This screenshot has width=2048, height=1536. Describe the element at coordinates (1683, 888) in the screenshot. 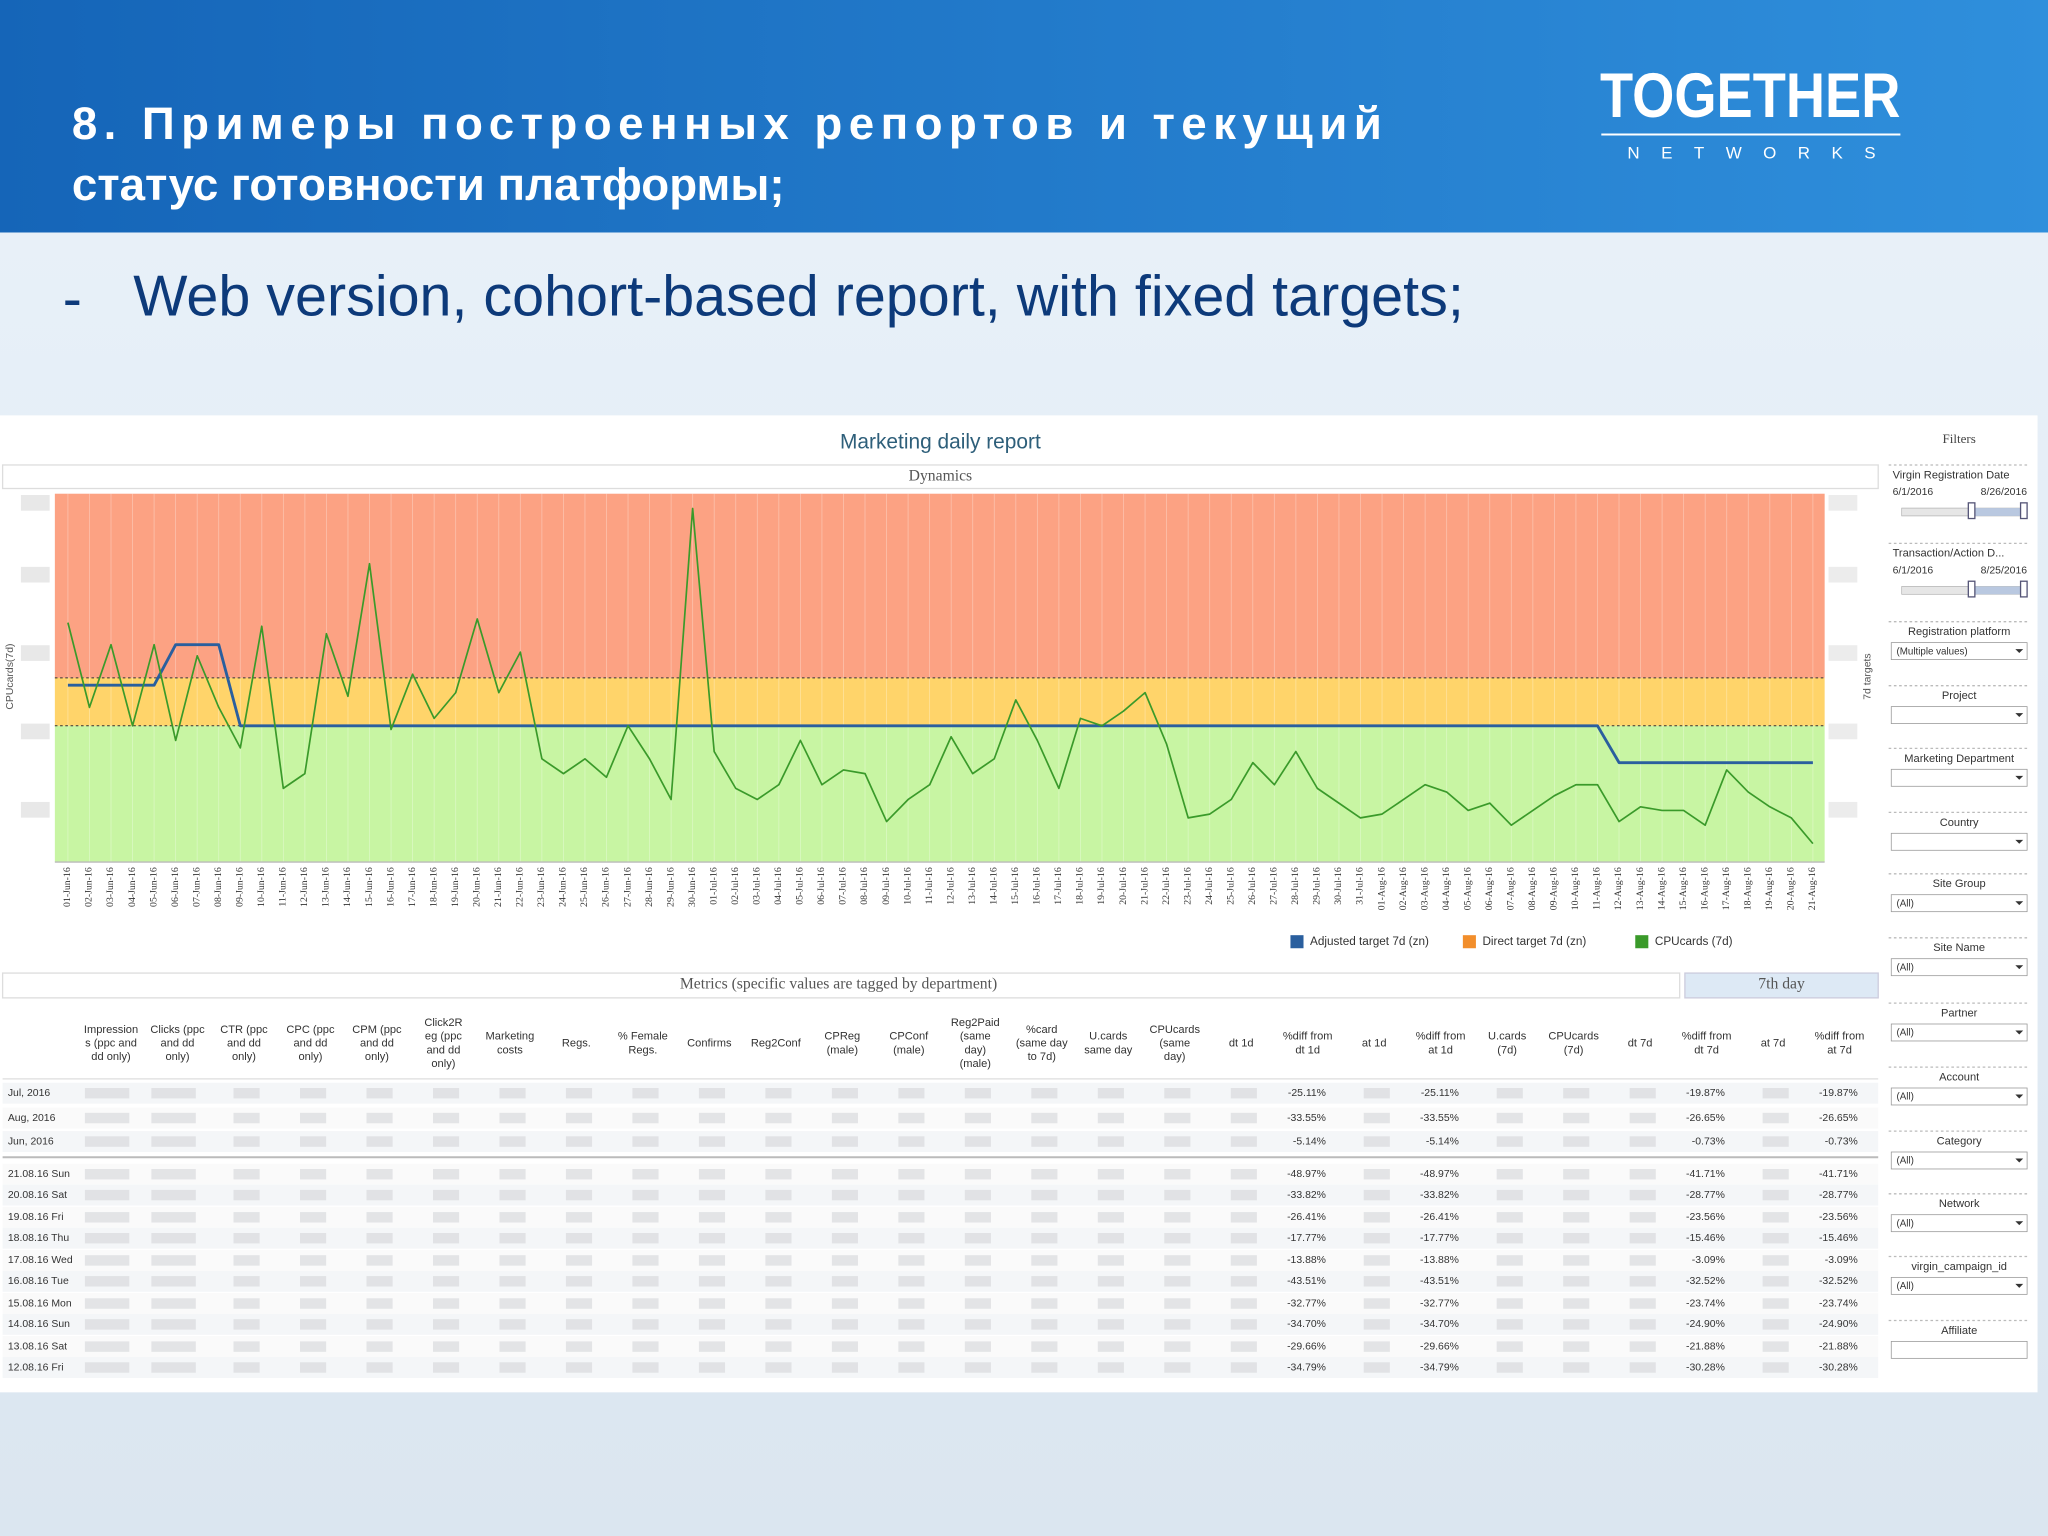

I see `x-tick-label: 15-Aug-16` at that location.